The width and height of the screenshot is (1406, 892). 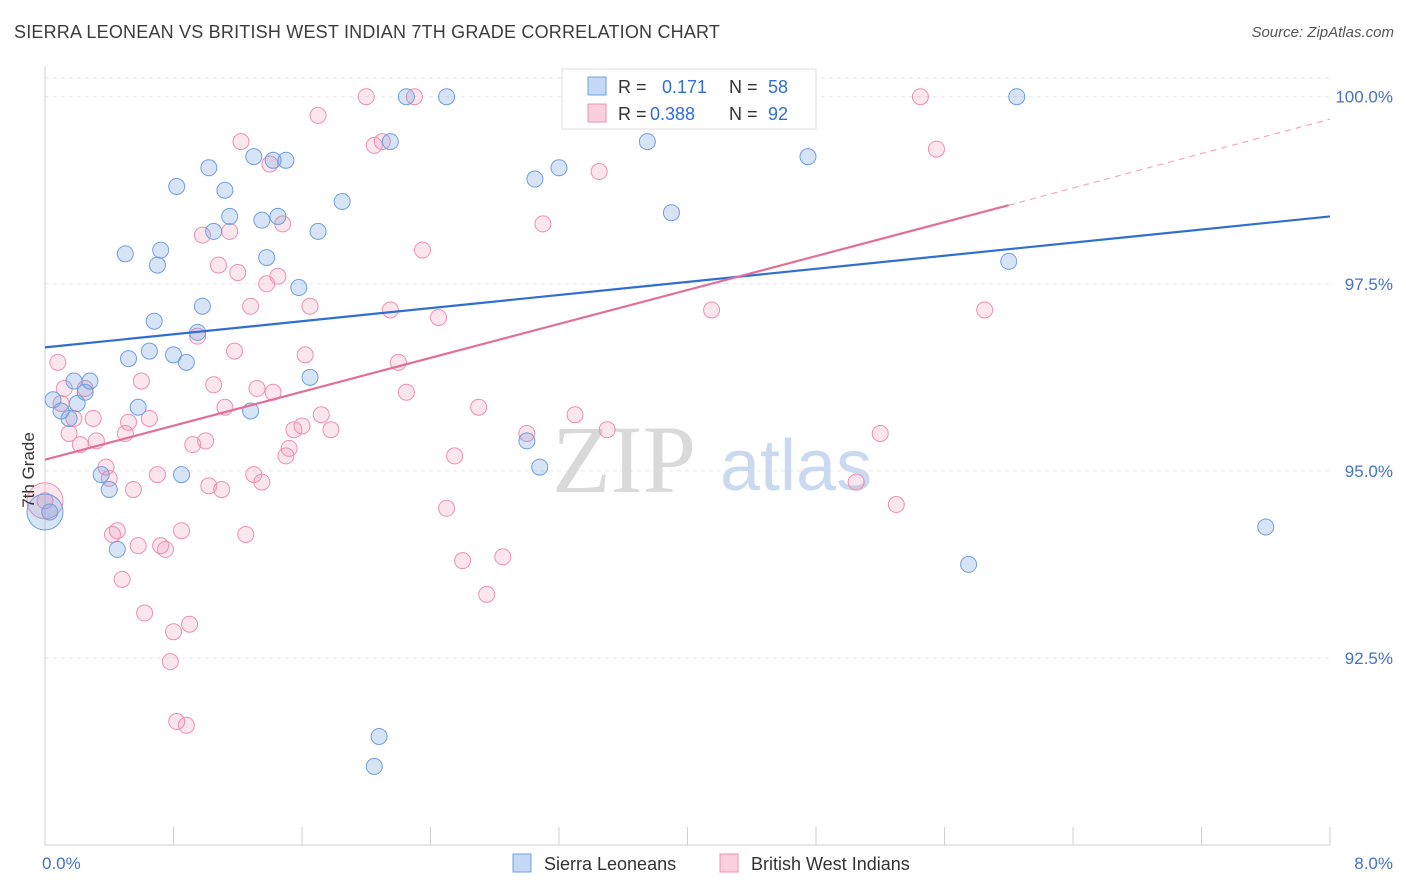 I want to click on legend-r-label-1: R =, so click(x=632, y=87).